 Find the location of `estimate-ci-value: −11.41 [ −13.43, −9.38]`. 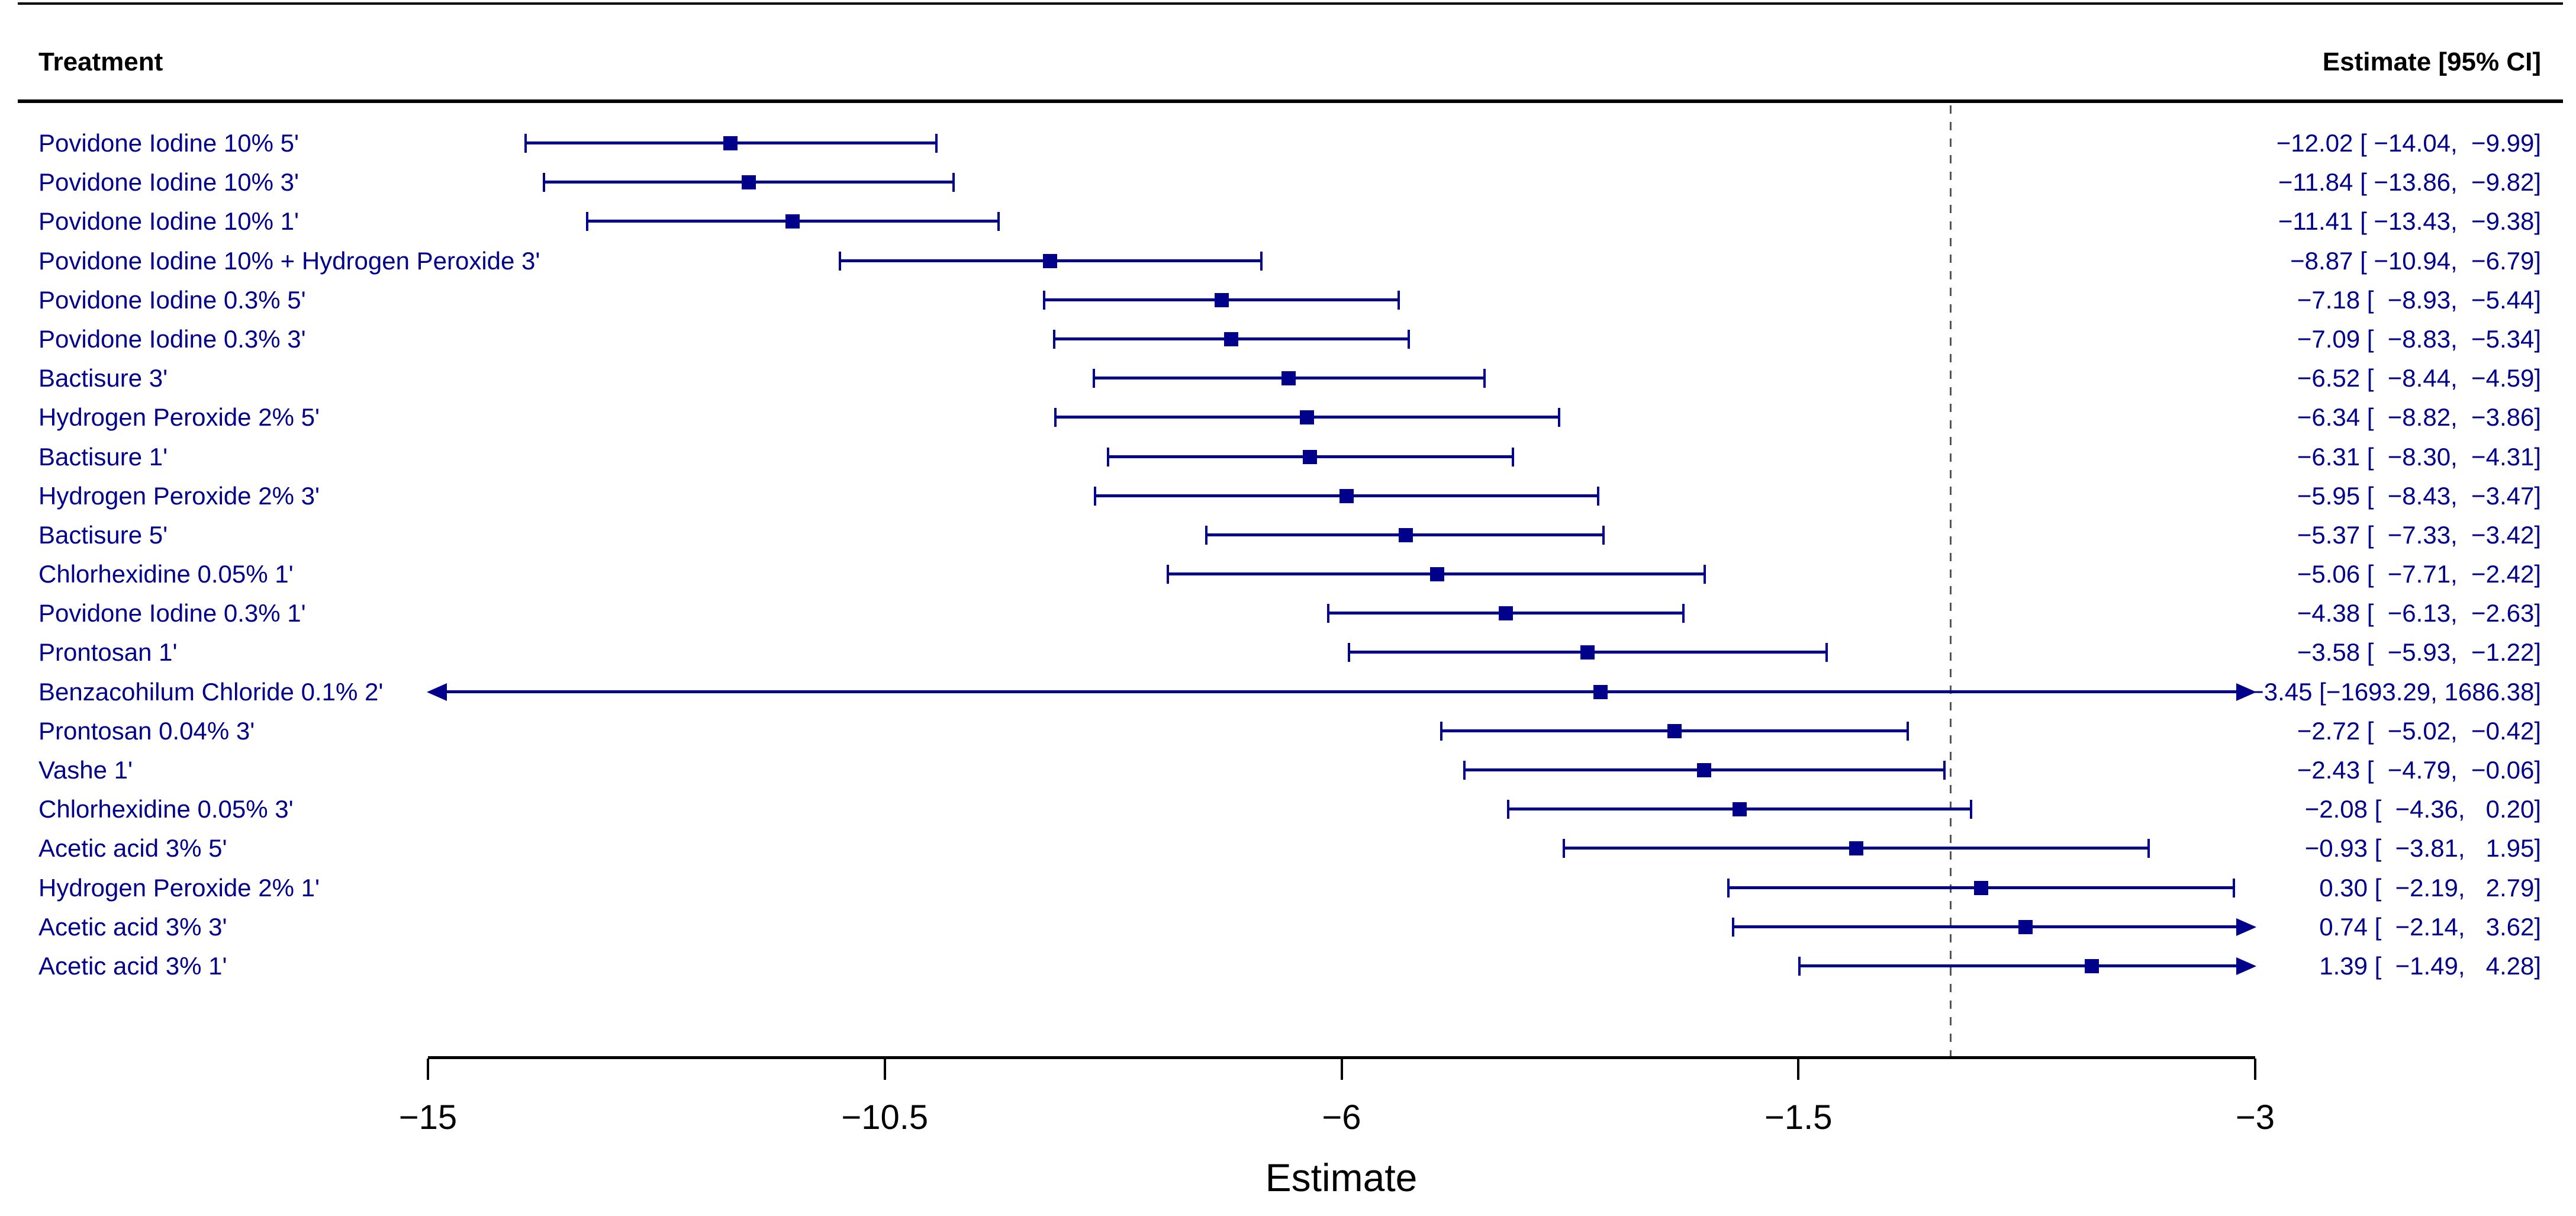

estimate-ci-value: −11.41 [ −13.43, −9.38] is located at coordinates (2409, 221).